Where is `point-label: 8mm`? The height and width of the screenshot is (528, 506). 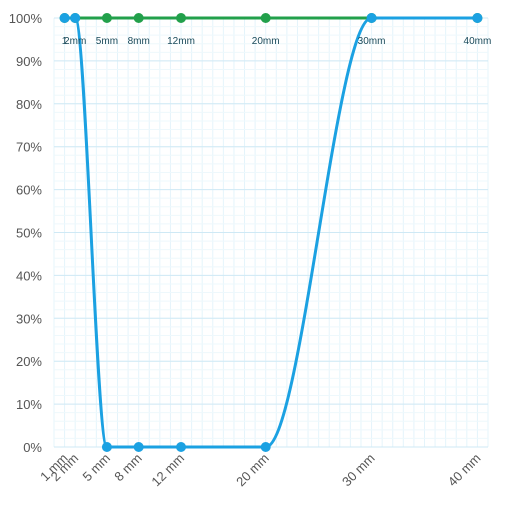 point-label: 8mm is located at coordinates (139, 41).